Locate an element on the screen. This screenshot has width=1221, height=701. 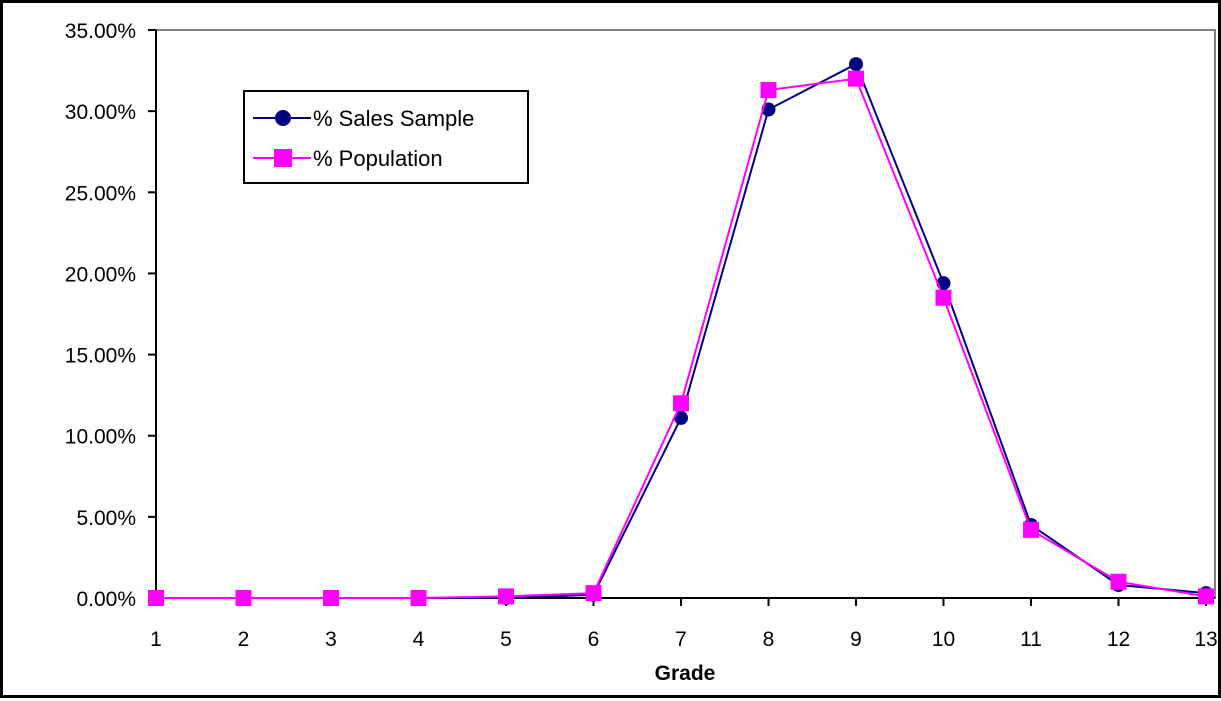
x-tick-label: 5 is located at coordinates (506, 639).